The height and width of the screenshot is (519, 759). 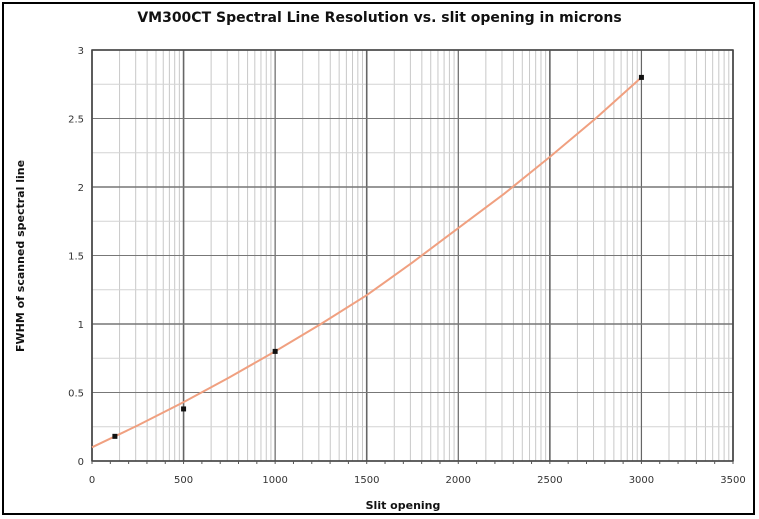 What do you see at coordinates (549, 480) in the screenshot?
I see `x-tick-label: 2500` at bounding box center [549, 480].